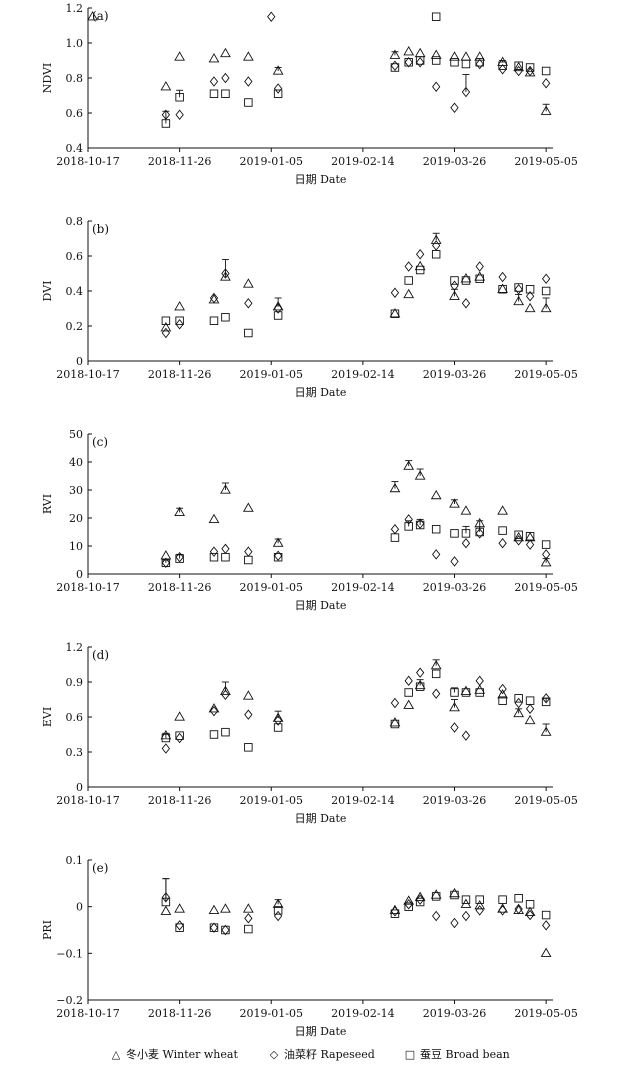  What do you see at coordinates (100, 655) in the screenshot?
I see `panel-label: (d)` at bounding box center [100, 655].